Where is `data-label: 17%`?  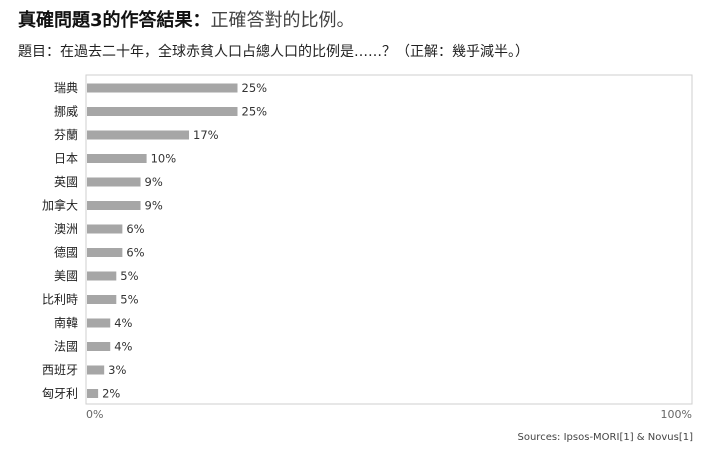 data-label: 17% is located at coordinates (206, 135).